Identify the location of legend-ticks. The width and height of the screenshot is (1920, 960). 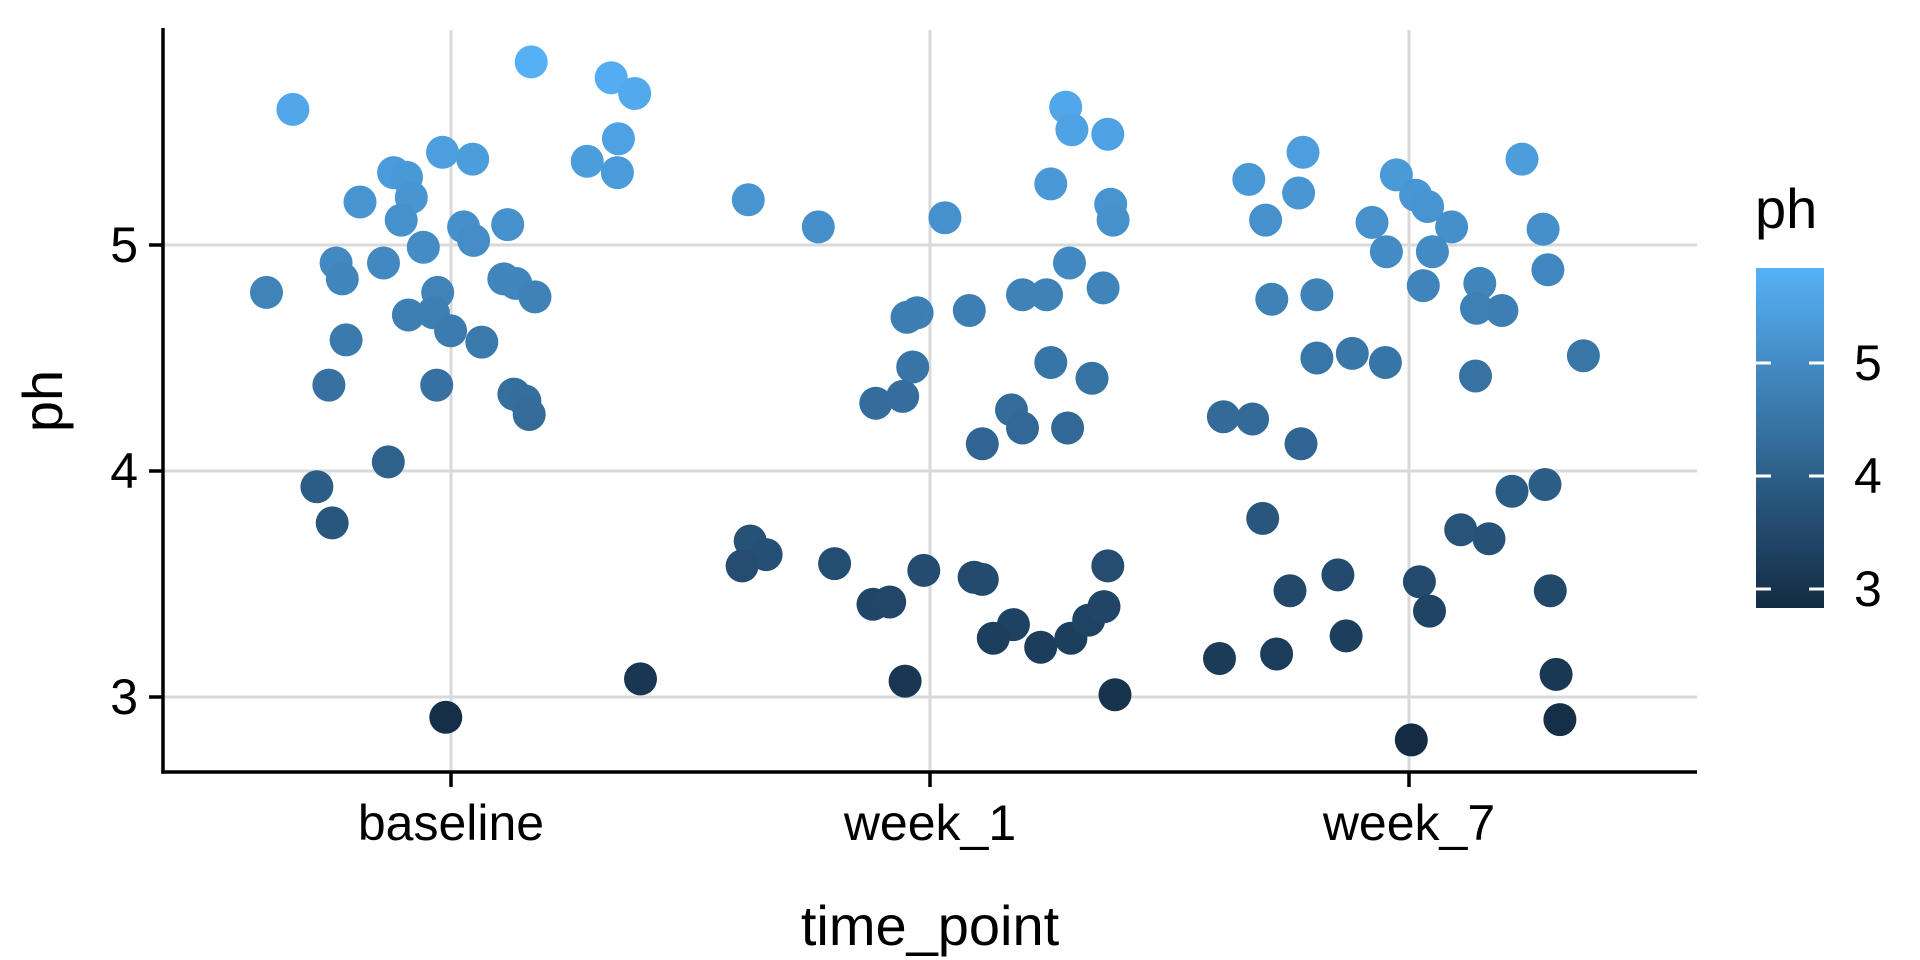
(1790, 476).